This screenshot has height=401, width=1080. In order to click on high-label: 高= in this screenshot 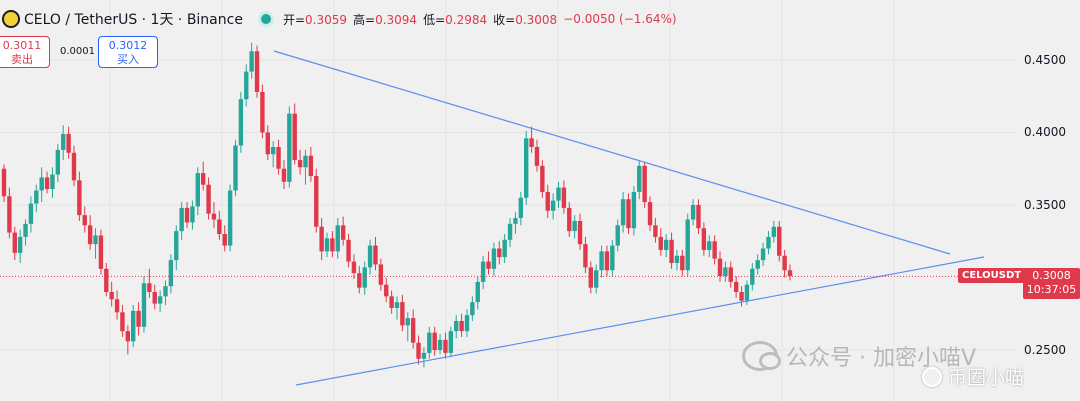, I will do `click(364, 19)`.